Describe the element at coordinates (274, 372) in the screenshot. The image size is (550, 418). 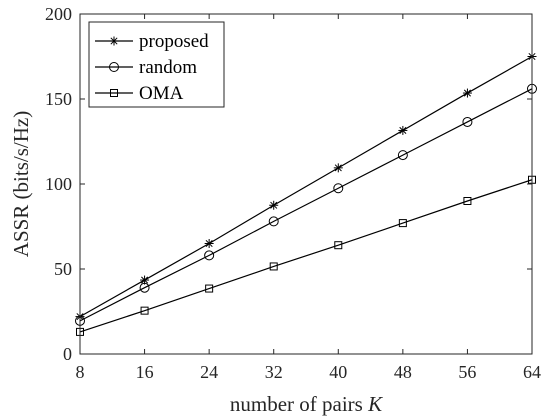
I see `x-tick-label: 32` at that location.